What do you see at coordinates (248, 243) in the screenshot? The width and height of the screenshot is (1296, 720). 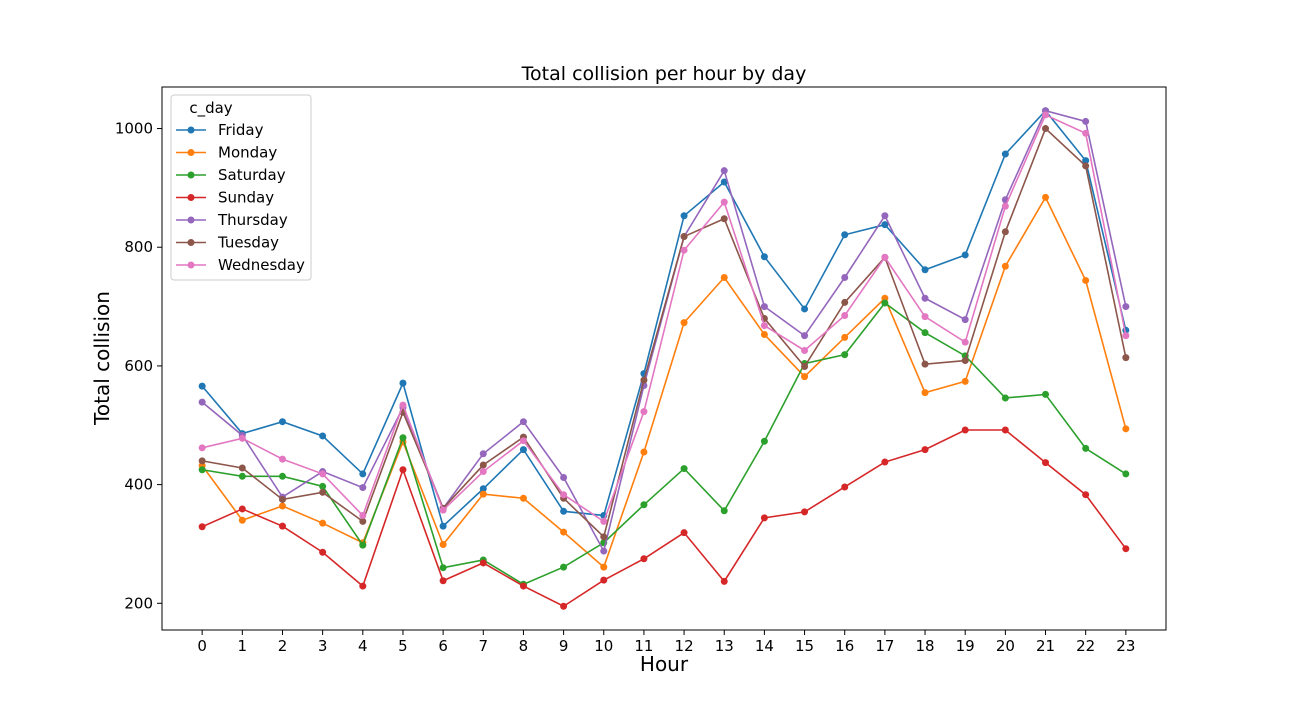 I see `legend-label: Tuesday` at bounding box center [248, 243].